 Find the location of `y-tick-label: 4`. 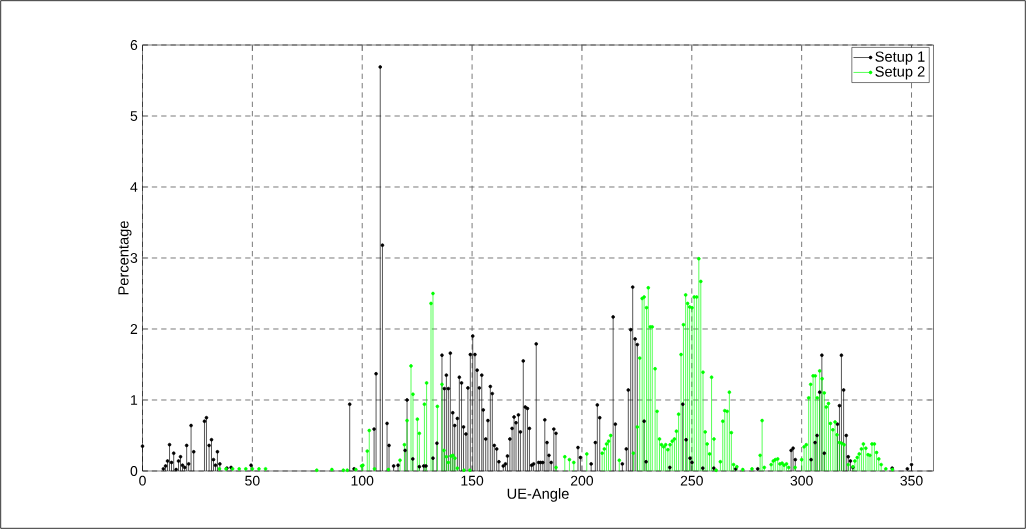

y-tick-label: 4 is located at coordinates (134, 187).